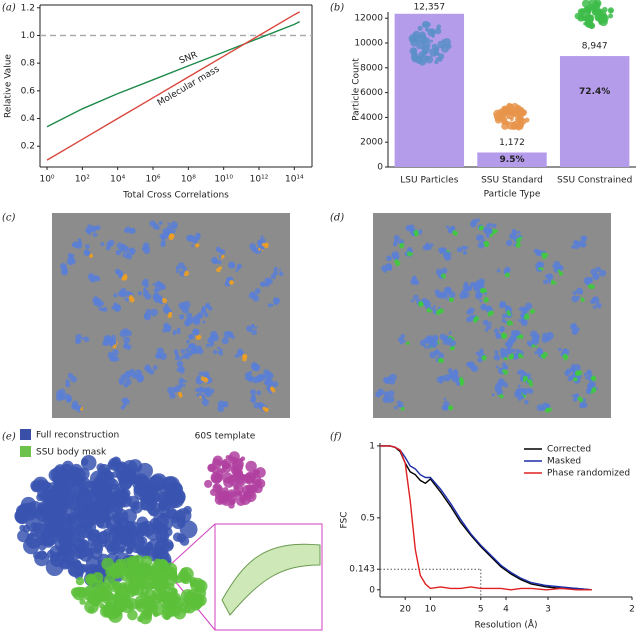  I want to click on y-tick-label: 0.4, so click(28, 119).